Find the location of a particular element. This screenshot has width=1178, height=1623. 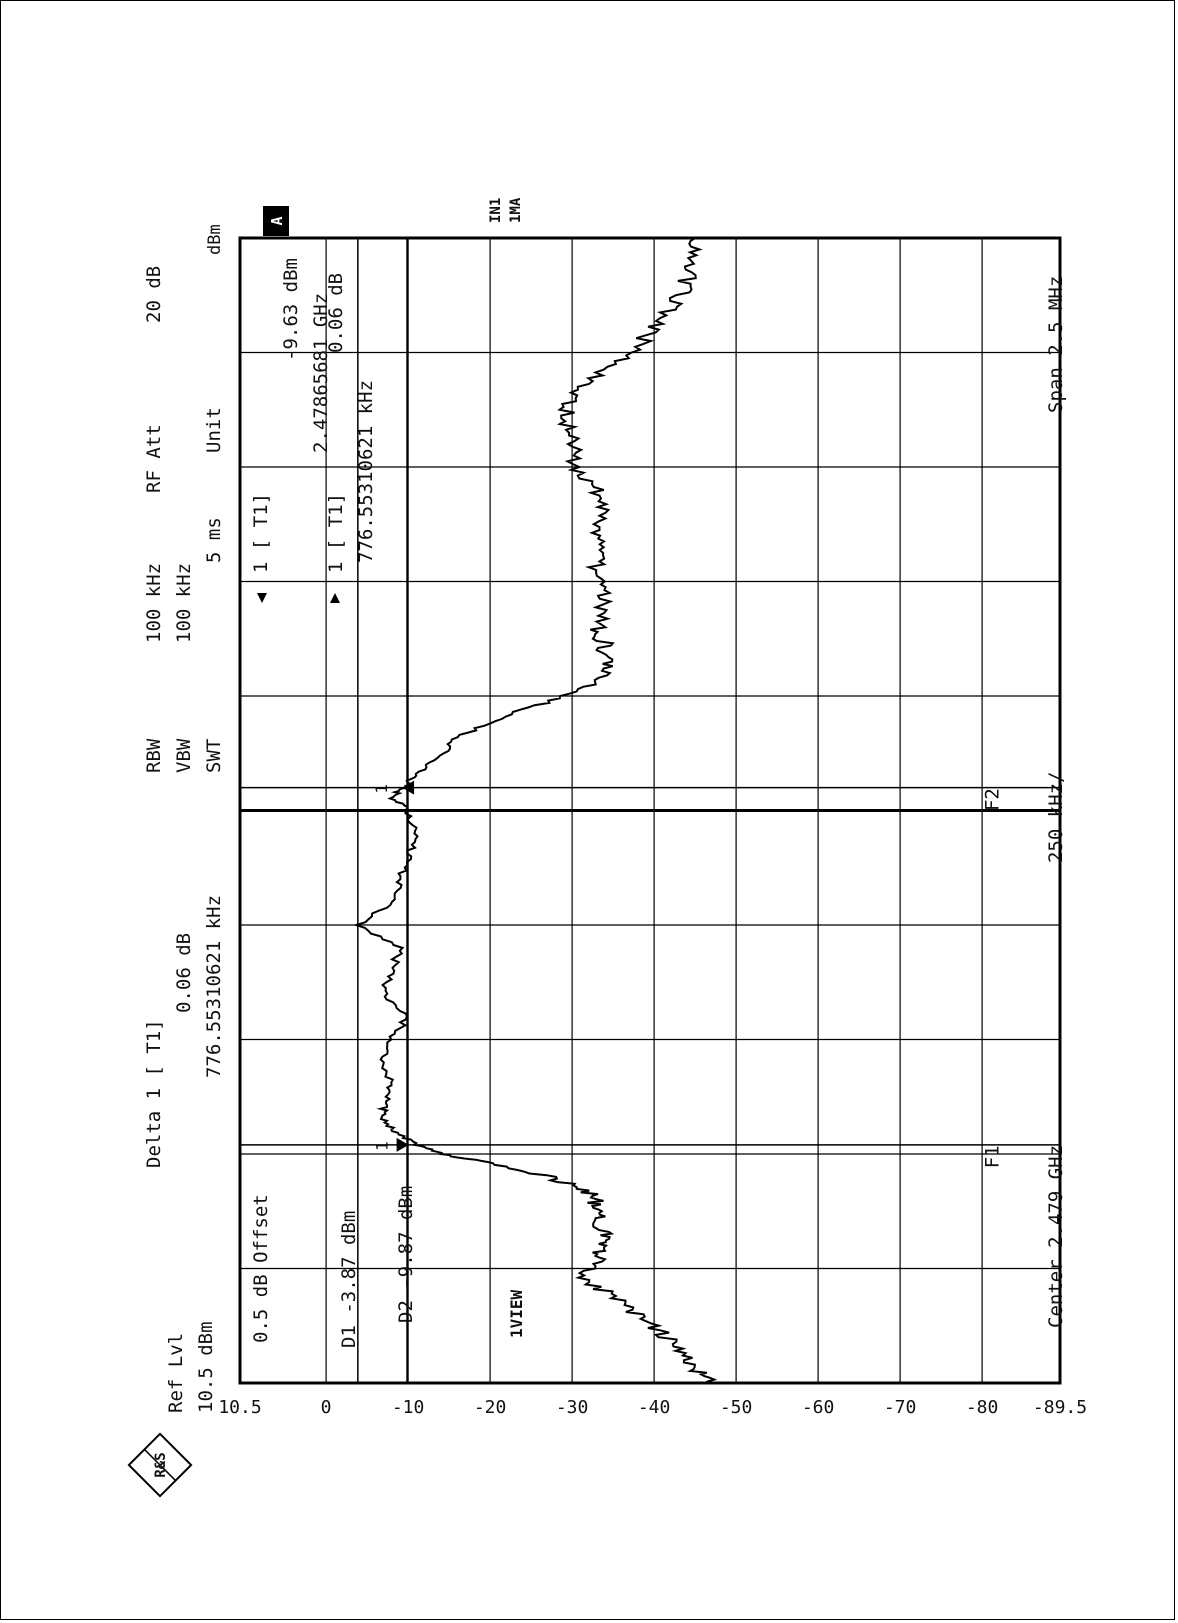

m1-readout-triangle is located at coordinates (262, 598).